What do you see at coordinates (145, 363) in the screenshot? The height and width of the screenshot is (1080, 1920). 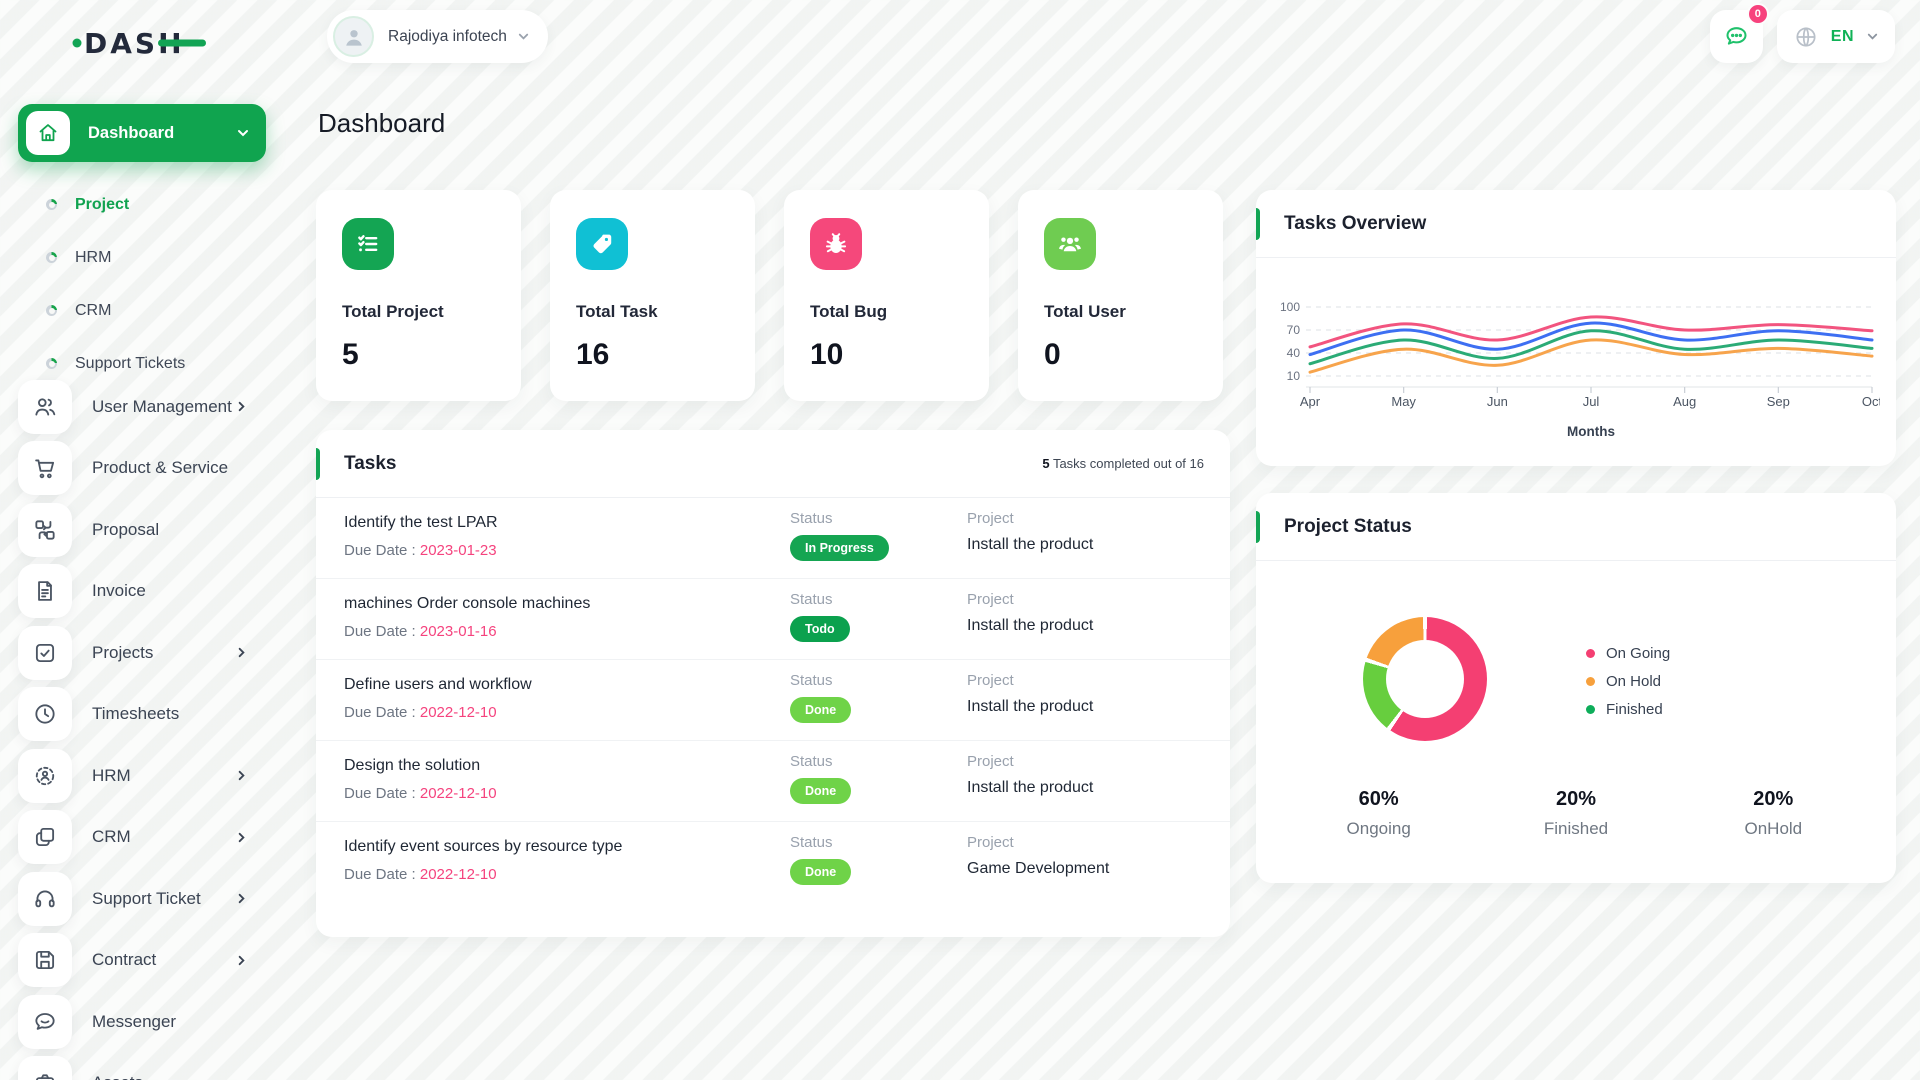 I see `sidebar-subitem-support-tickets: Support Tickets` at bounding box center [145, 363].